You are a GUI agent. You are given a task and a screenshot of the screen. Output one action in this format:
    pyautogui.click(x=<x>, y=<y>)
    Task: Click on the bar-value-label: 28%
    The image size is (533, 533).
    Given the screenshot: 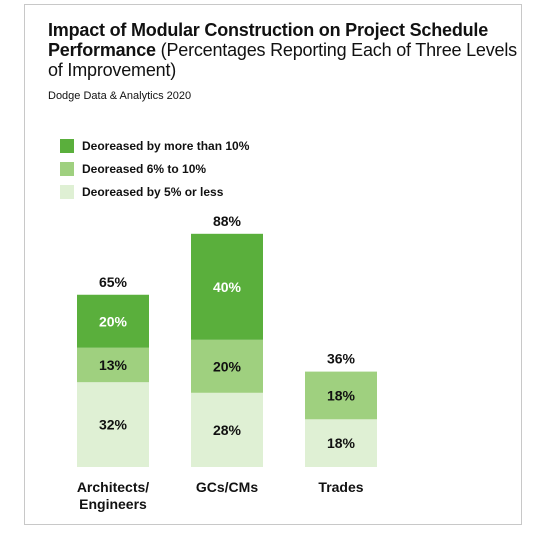 What is the action you would take?
    pyautogui.click(x=227, y=430)
    